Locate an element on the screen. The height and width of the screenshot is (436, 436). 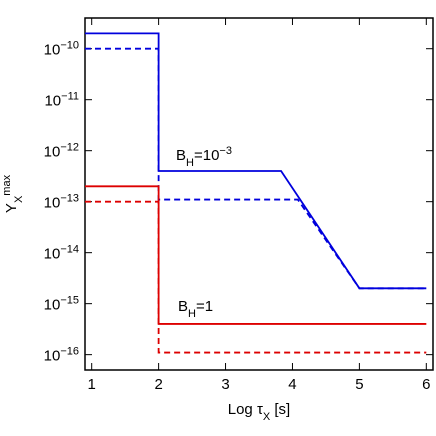
annotation-part: =1 is located at coordinates (204, 306).